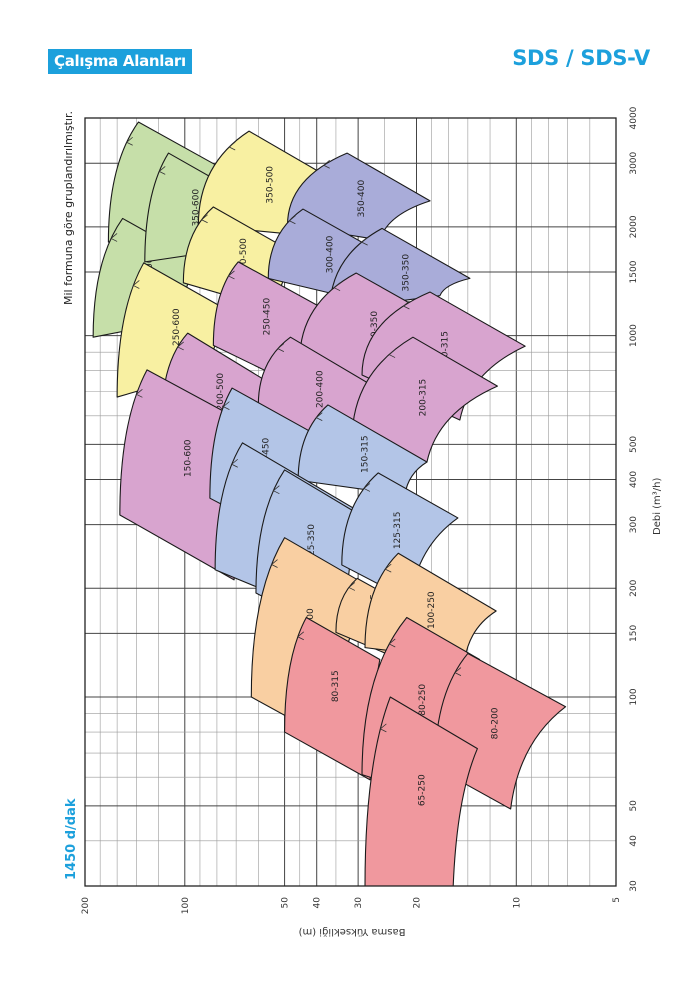 This screenshot has height=990, width=700. Describe the element at coordinates (634, 633) in the screenshot. I see `flow-tick-label: 150` at that location.